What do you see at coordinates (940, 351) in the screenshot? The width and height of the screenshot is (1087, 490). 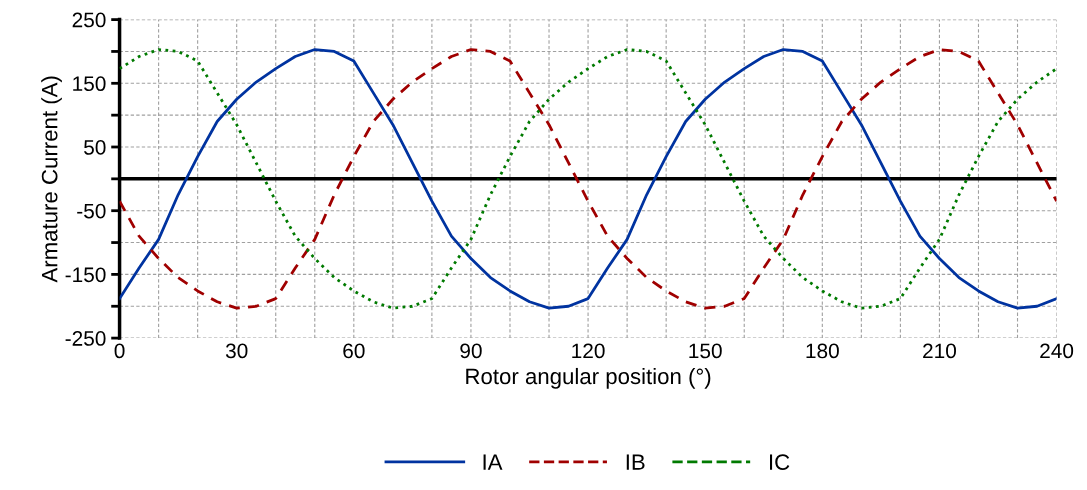 I see `x-tick-label: 210` at bounding box center [940, 351].